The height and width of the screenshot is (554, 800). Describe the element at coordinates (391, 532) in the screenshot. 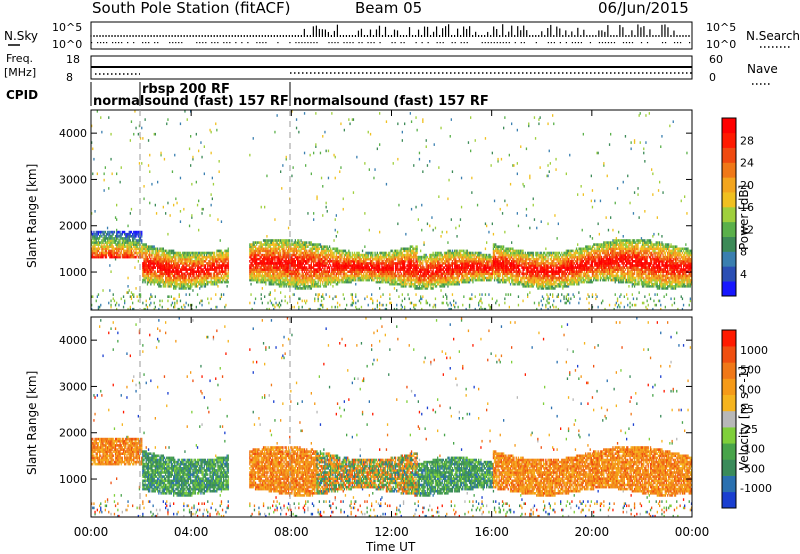

I see `x-tick-label: 12:00` at that location.